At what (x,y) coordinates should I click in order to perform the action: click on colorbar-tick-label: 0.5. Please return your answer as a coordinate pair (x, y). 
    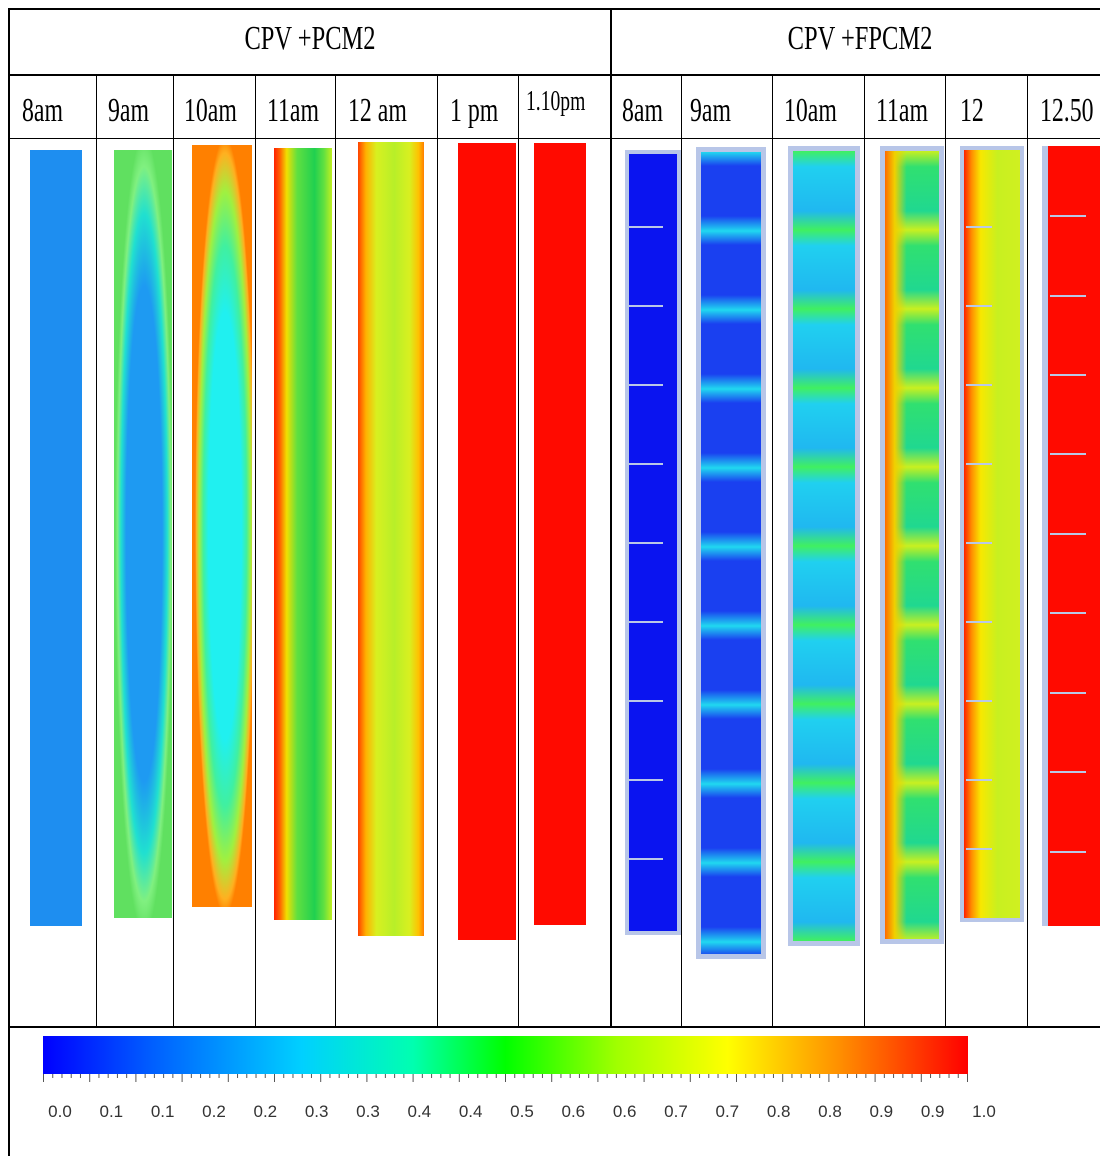
    Looking at the image, I should click on (522, 1111).